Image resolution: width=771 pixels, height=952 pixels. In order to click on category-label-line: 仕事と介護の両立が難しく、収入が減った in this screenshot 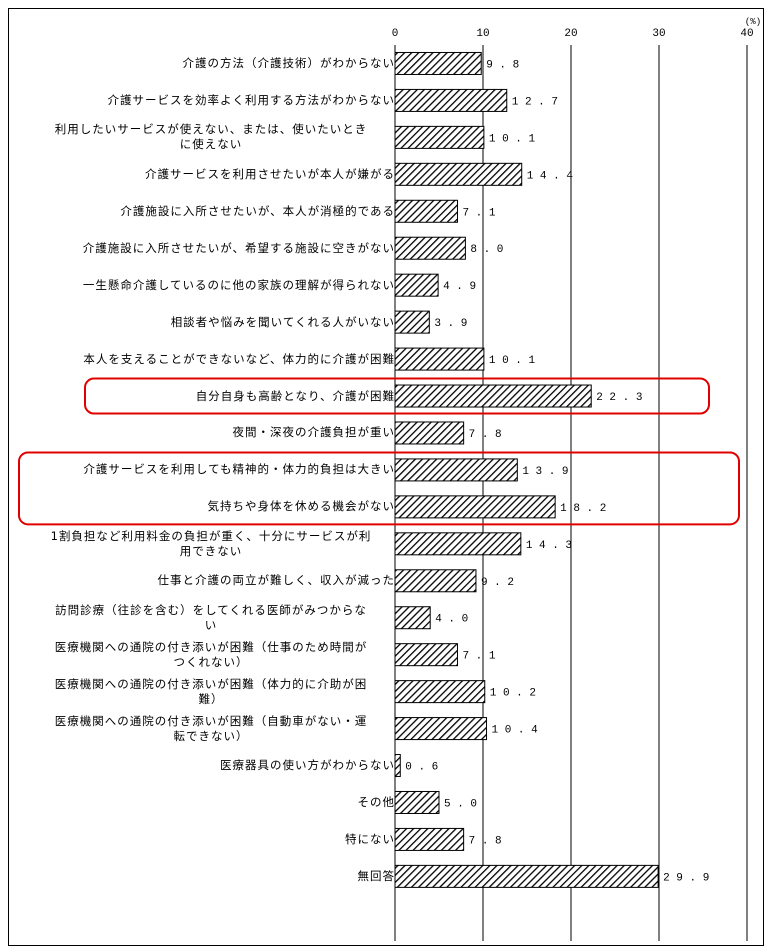, I will do `click(276, 580)`.